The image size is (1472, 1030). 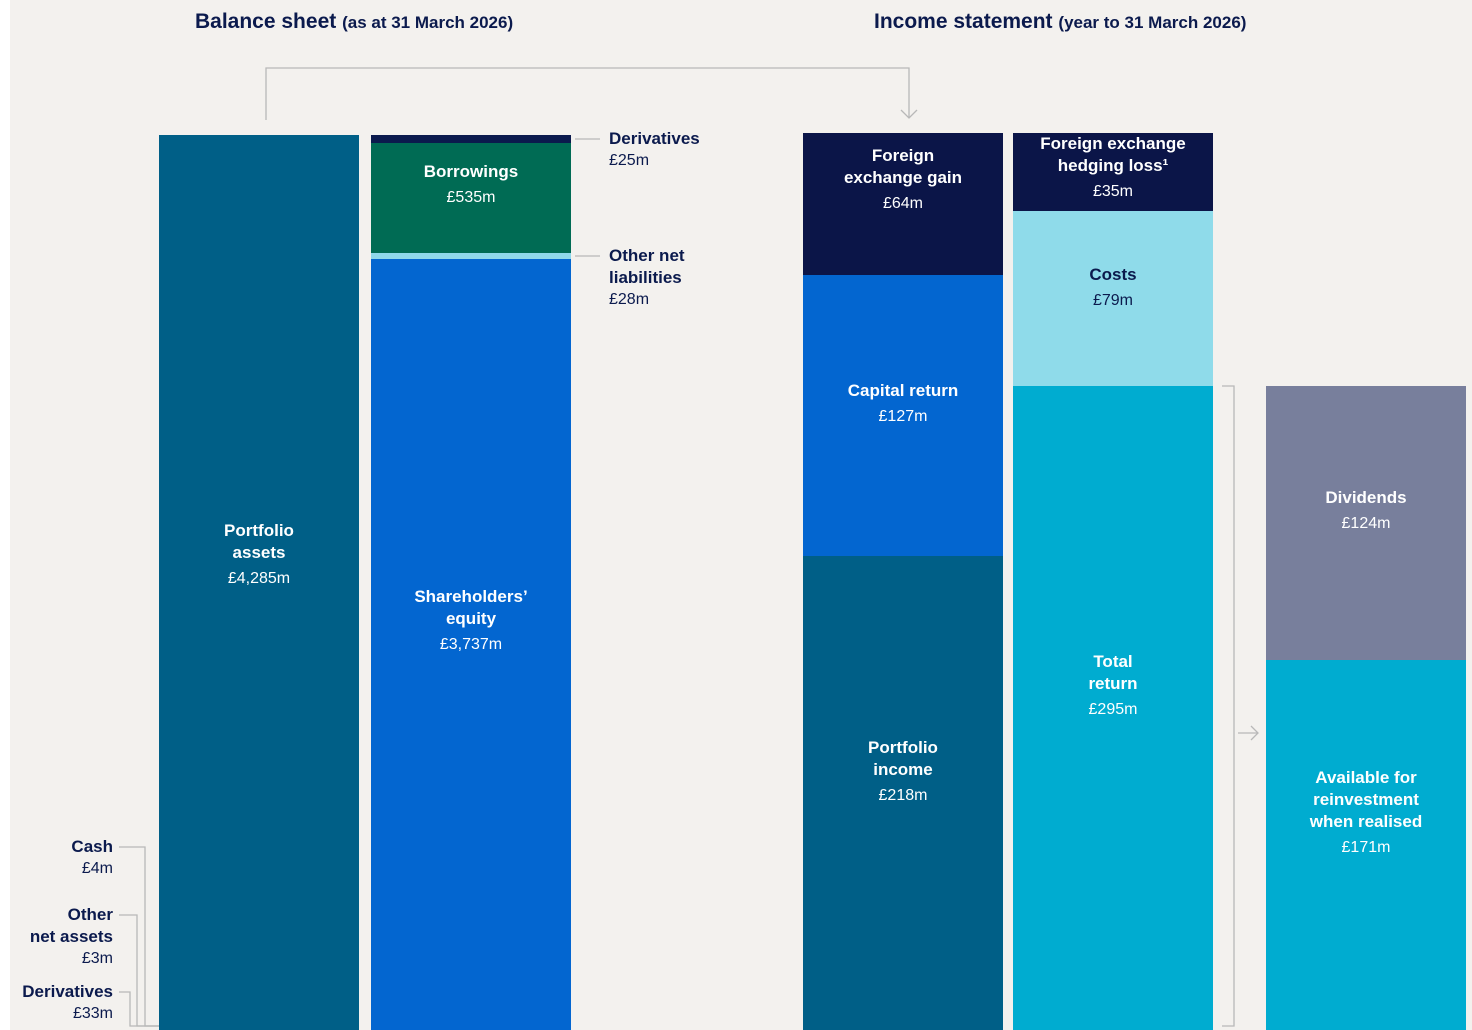 What do you see at coordinates (92, 1013) in the screenshot?
I see `label-value: £33m` at bounding box center [92, 1013].